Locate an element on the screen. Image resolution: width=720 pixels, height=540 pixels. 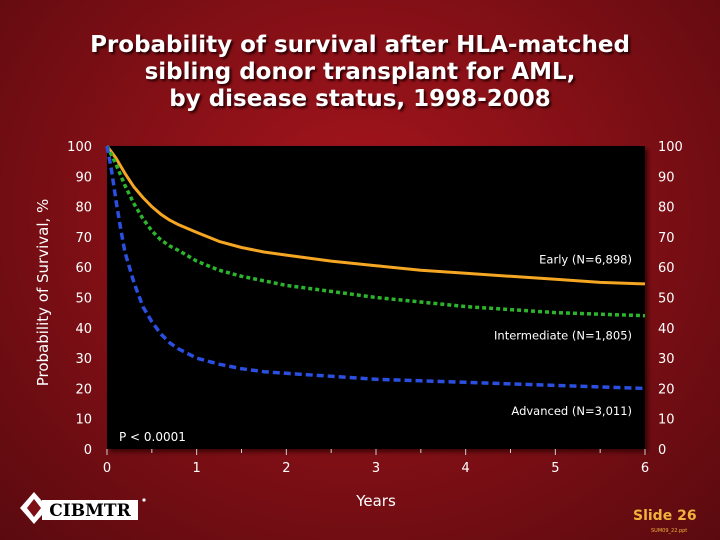
y-tick-right-80: 80 is located at coordinates (666, 208).